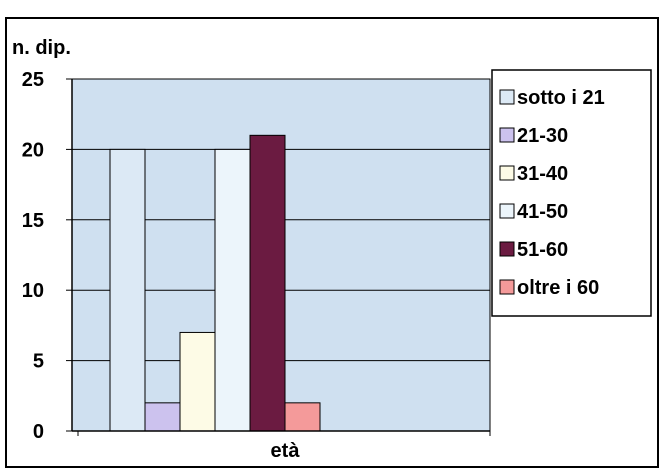  What do you see at coordinates (561, 98) in the screenshot?
I see `legend-label: sotto i 21` at bounding box center [561, 98].